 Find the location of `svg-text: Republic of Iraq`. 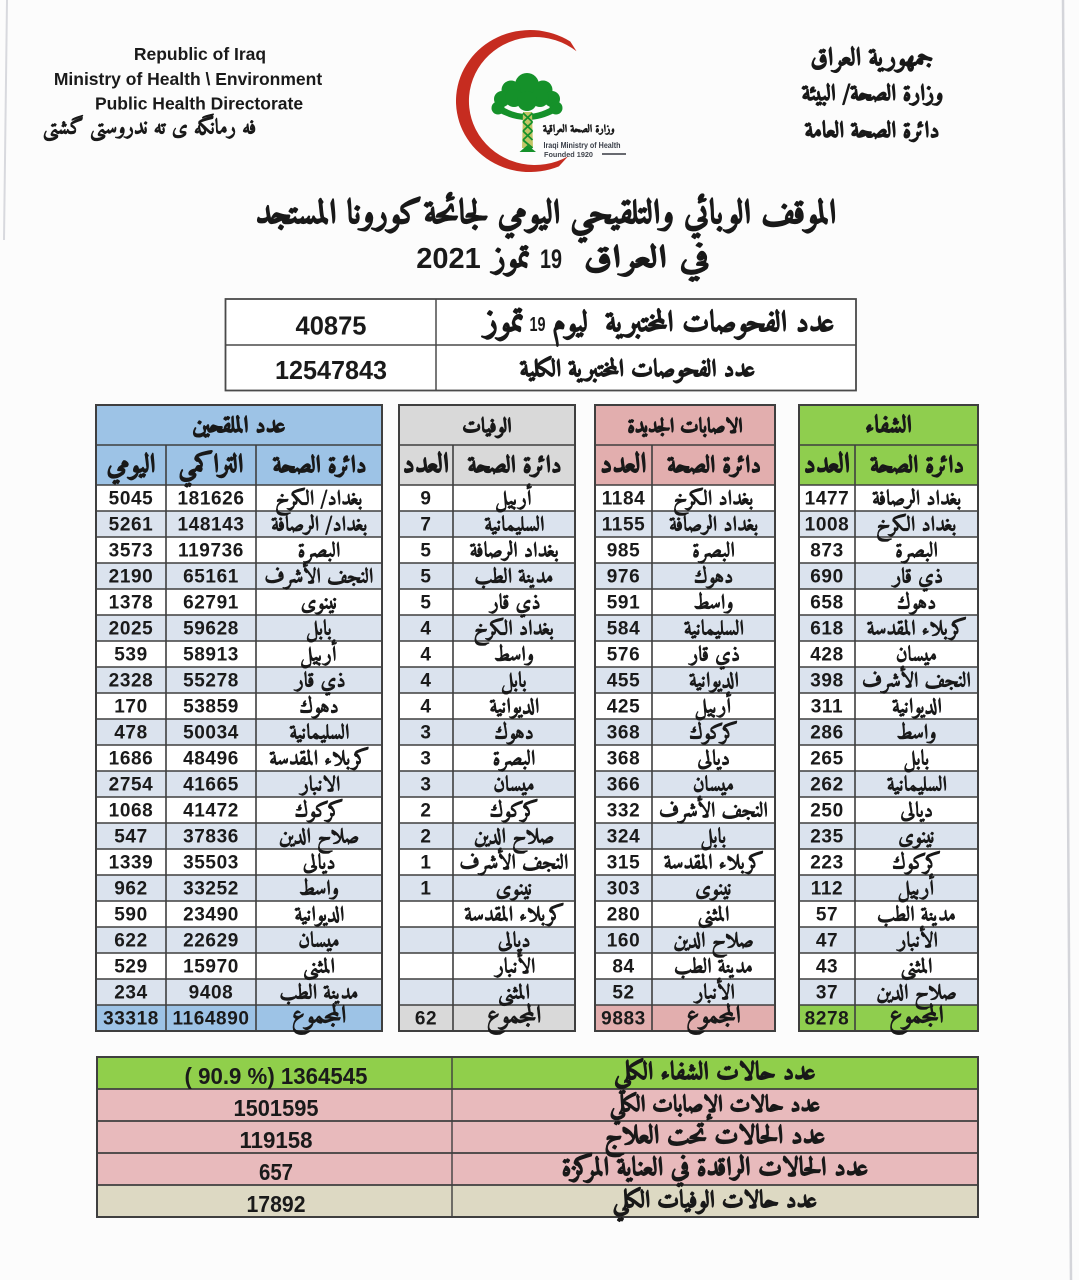

svg-text: Republic of Iraq is located at coordinates (200, 54).